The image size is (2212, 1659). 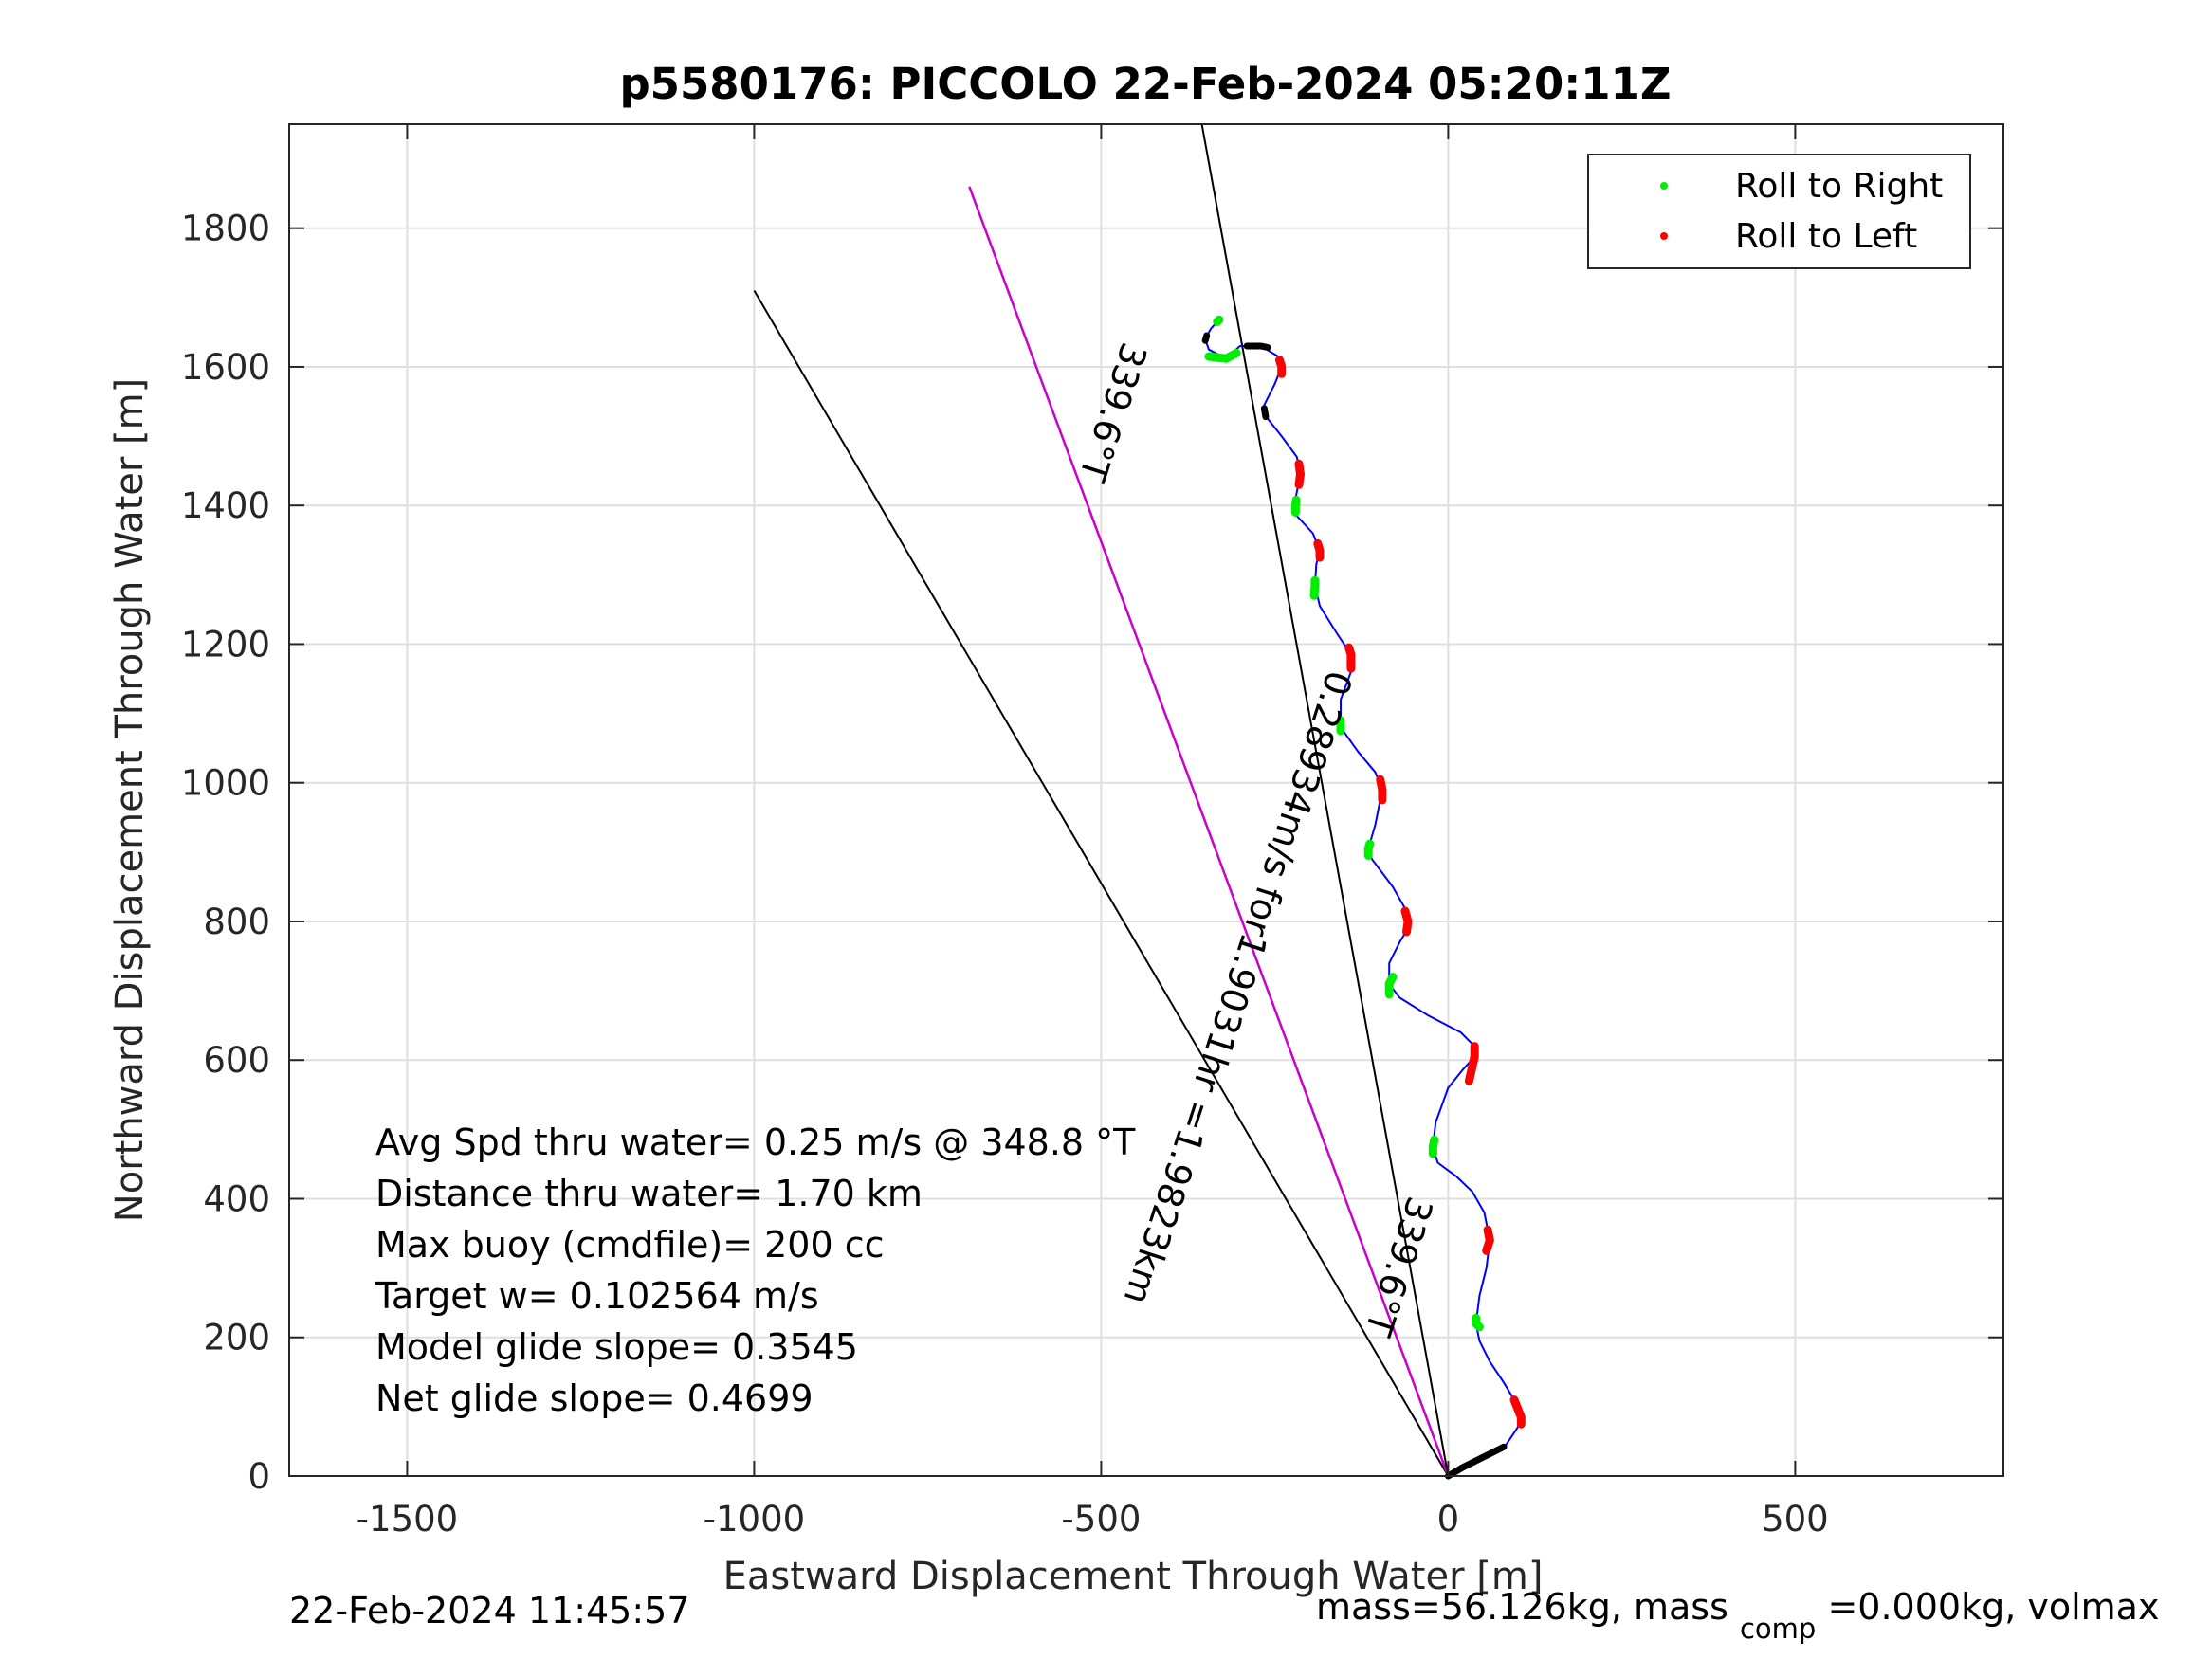 I want to click on y-tick-label: 200, so click(x=236, y=1338).